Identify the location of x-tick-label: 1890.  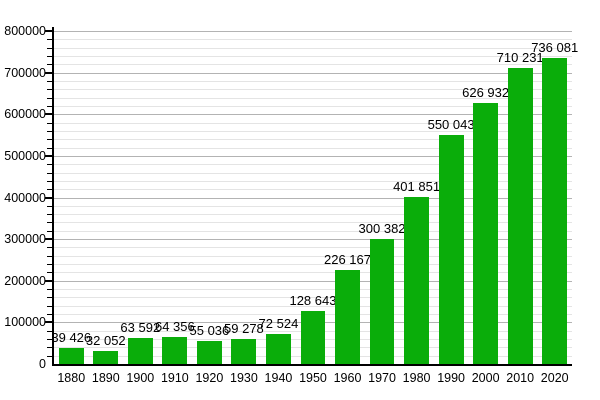
(105, 378).